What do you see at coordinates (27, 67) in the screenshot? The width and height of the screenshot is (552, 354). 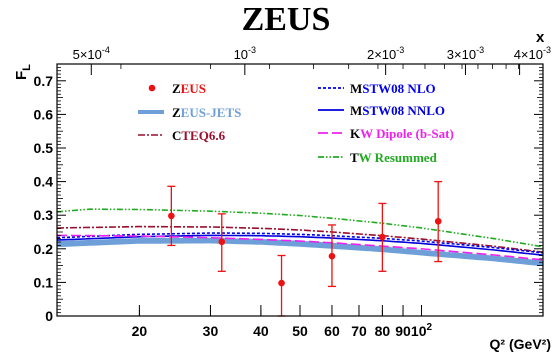 I see `y-axis-label-subscript: L` at bounding box center [27, 67].